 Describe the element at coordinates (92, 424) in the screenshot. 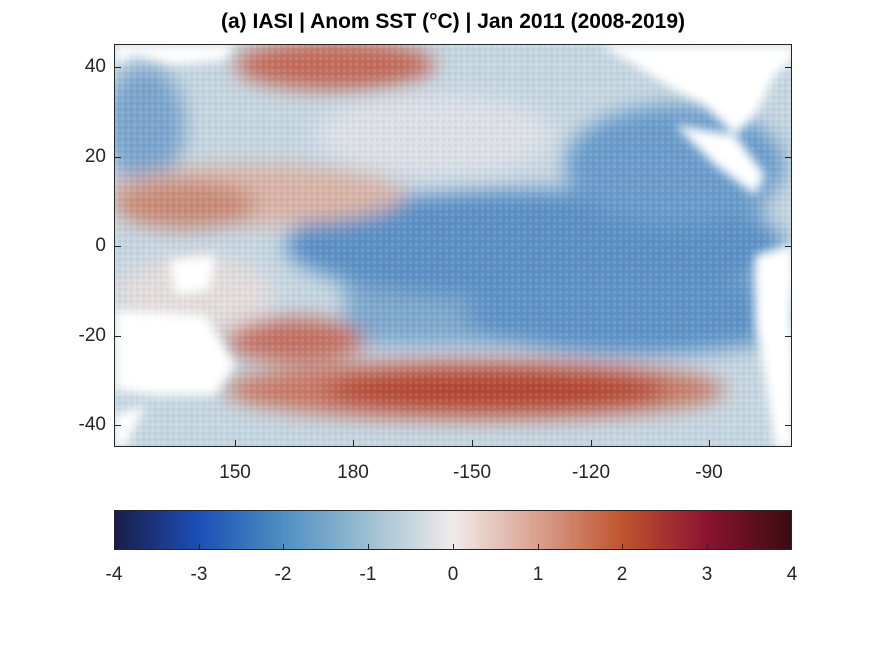

I see `lat-tick-label-minus40: -40` at that location.